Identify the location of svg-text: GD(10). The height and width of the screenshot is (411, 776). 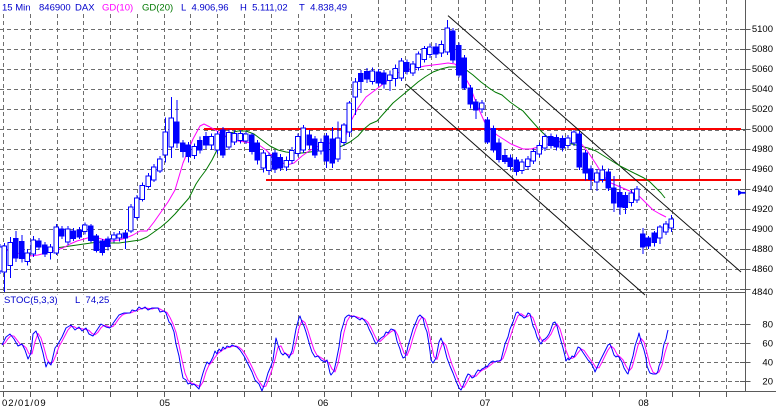
(117, 7).